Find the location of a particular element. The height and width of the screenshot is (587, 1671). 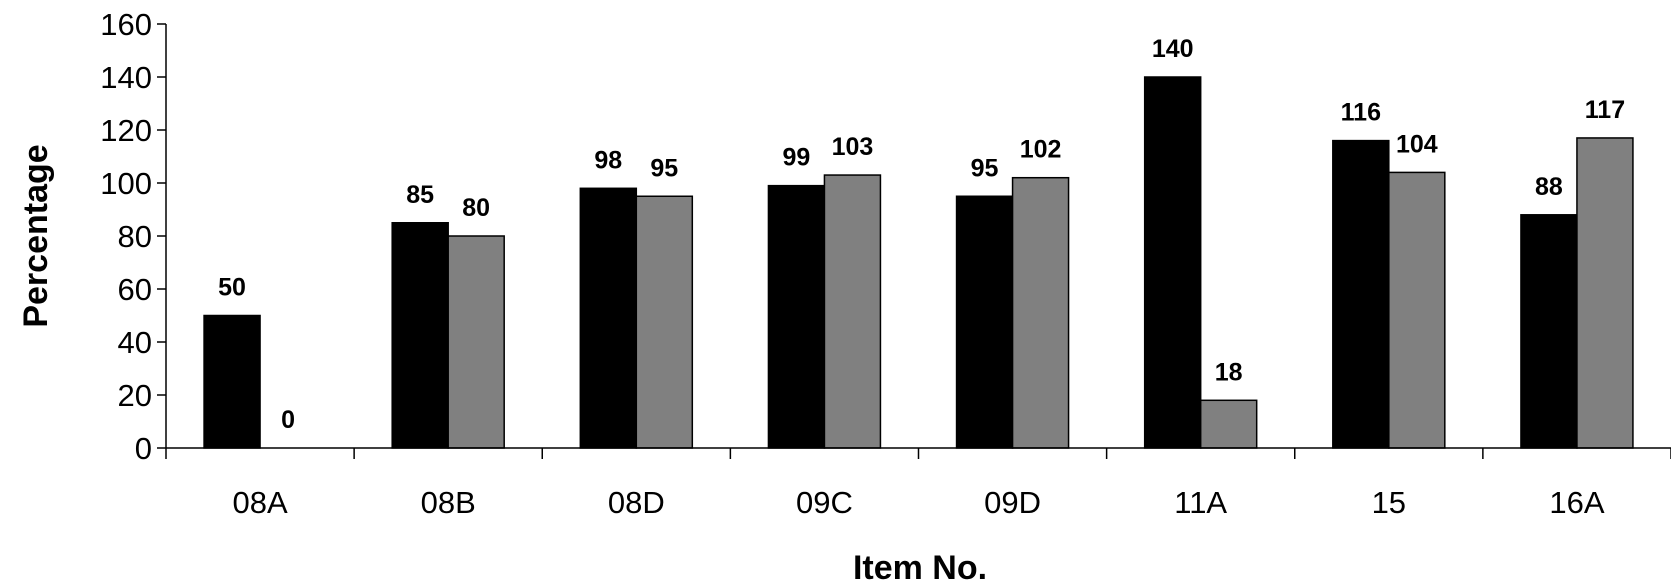

x-tick-label: 08D is located at coordinates (636, 502).